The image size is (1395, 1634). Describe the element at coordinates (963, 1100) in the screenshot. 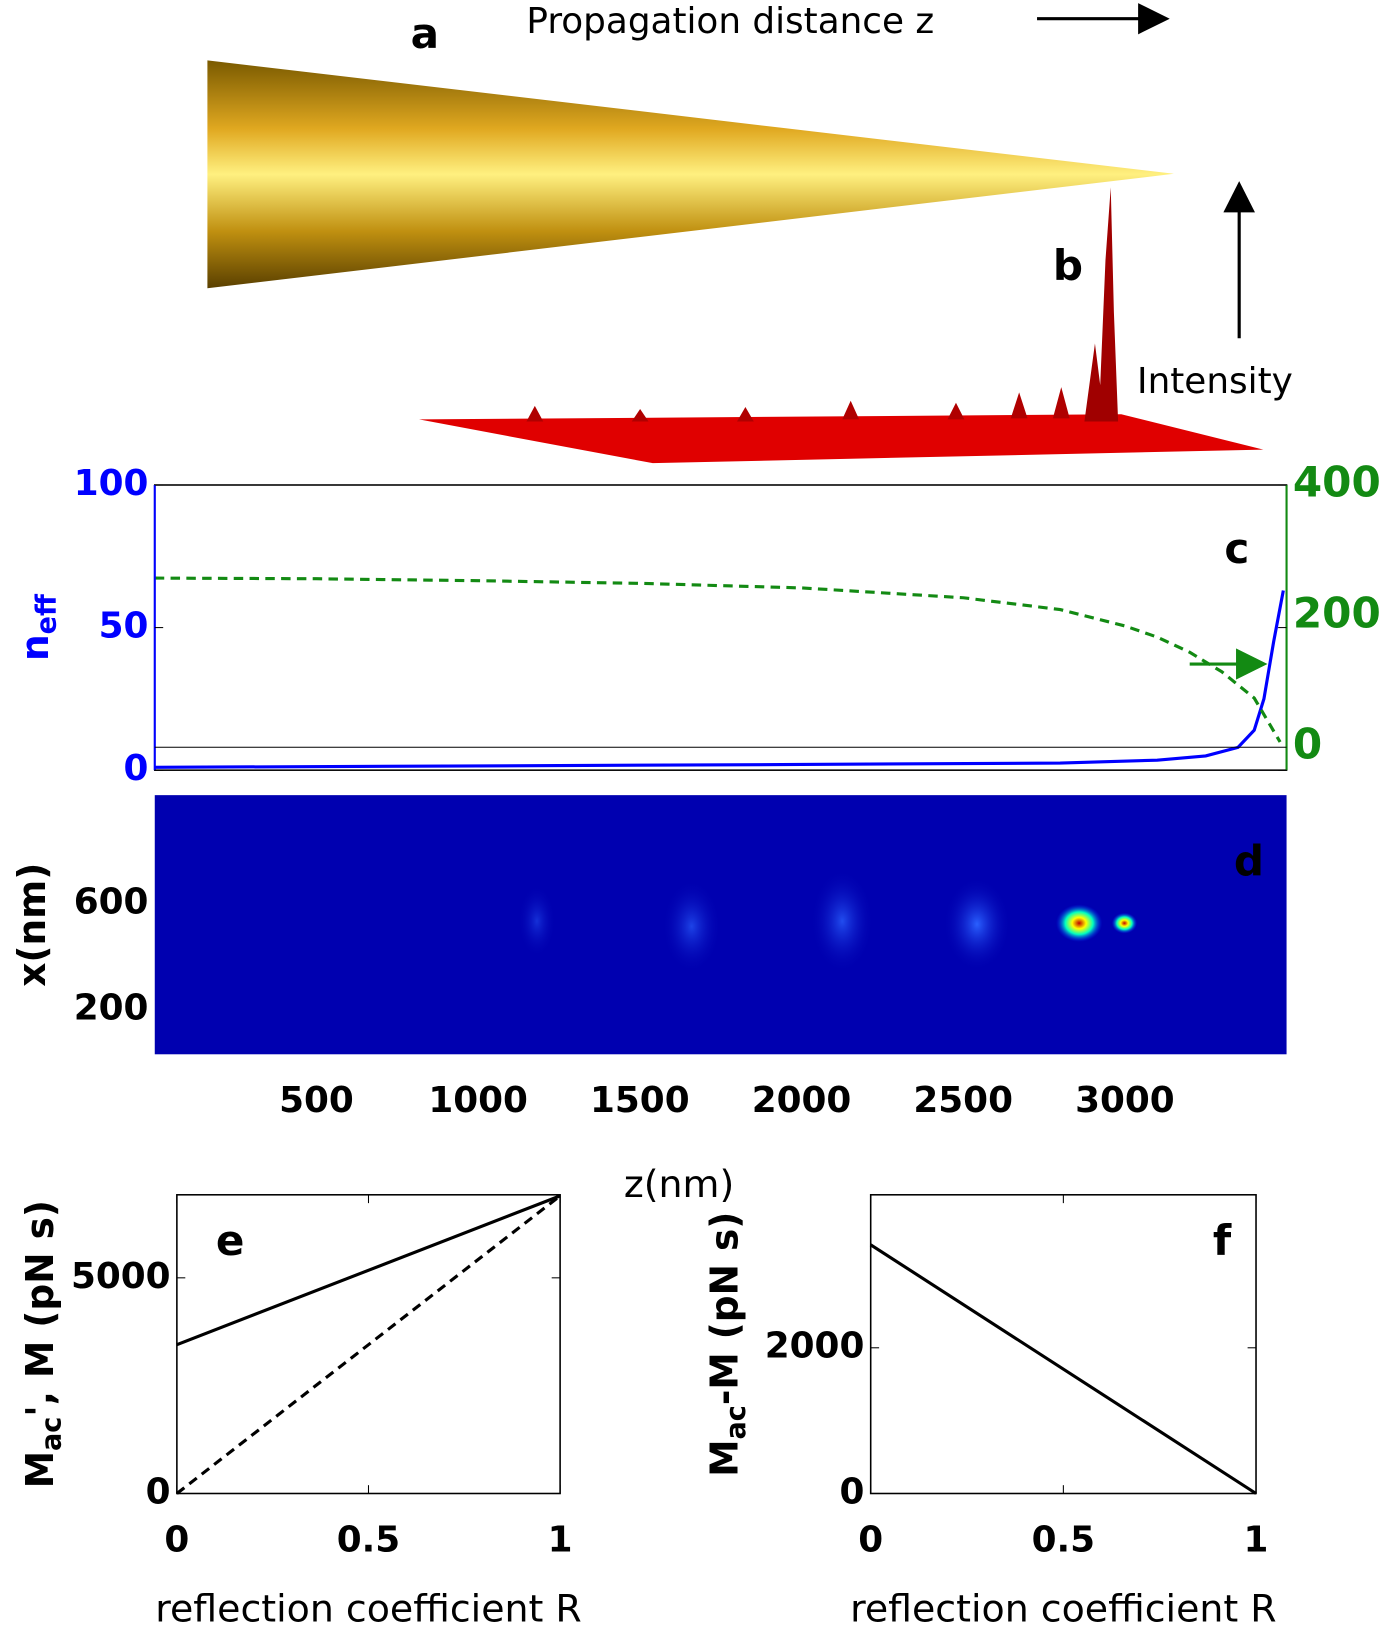

I see `x-tick-label: 2500` at that location.